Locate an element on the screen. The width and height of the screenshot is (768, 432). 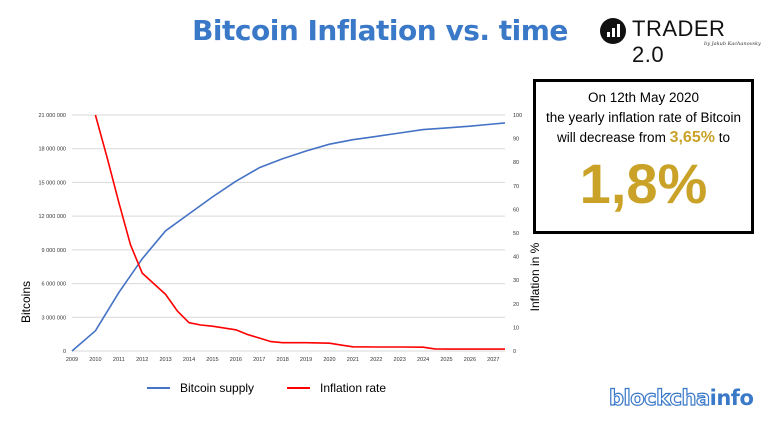
chart-title: Bitcoin Inflation vs. time is located at coordinates (380, 30).